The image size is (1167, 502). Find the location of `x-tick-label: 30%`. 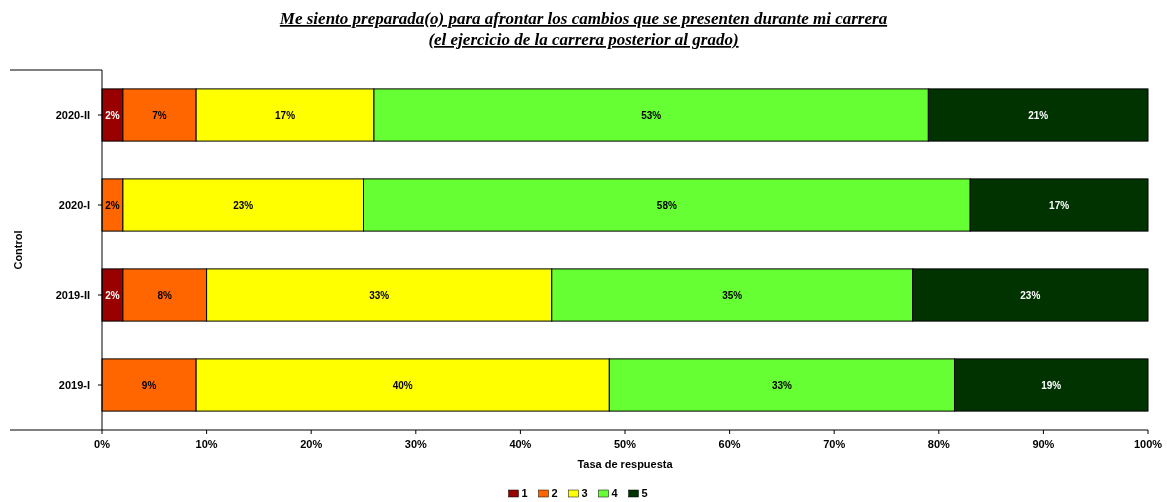

x-tick-label: 30% is located at coordinates (416, 444).